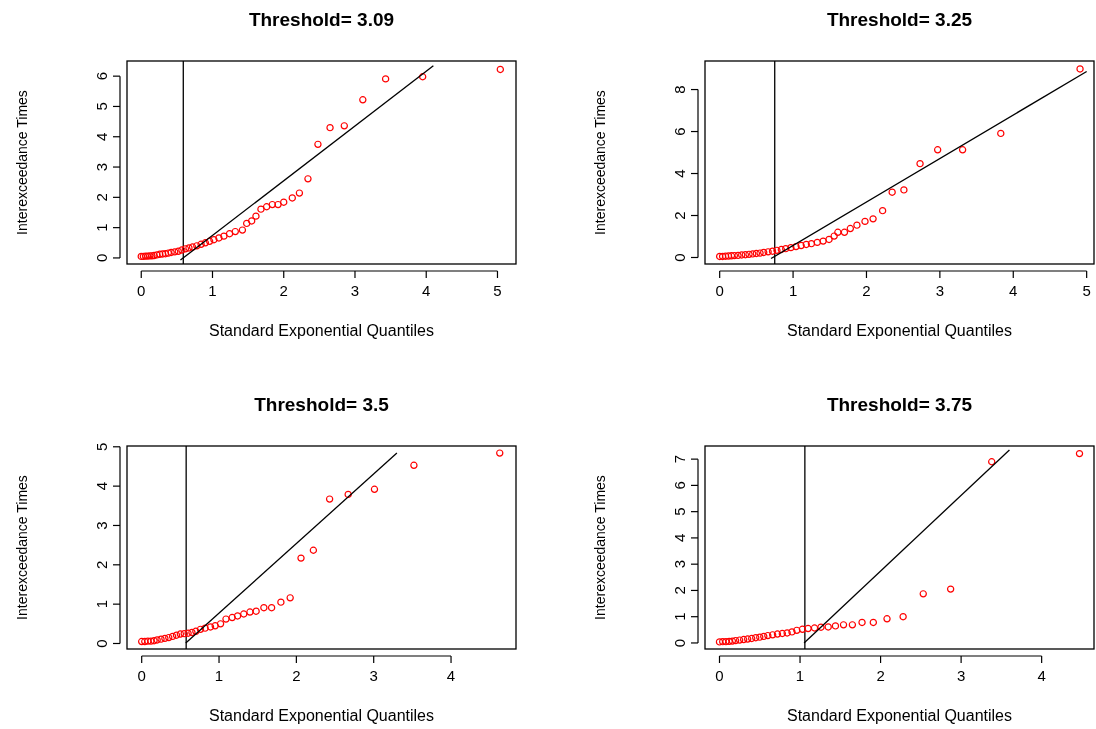 The image size is (1096, 729). Describe the element at coordinates (899, 404) in the screenshot. I see `chart-title: Threshold= 3.75` at that location.